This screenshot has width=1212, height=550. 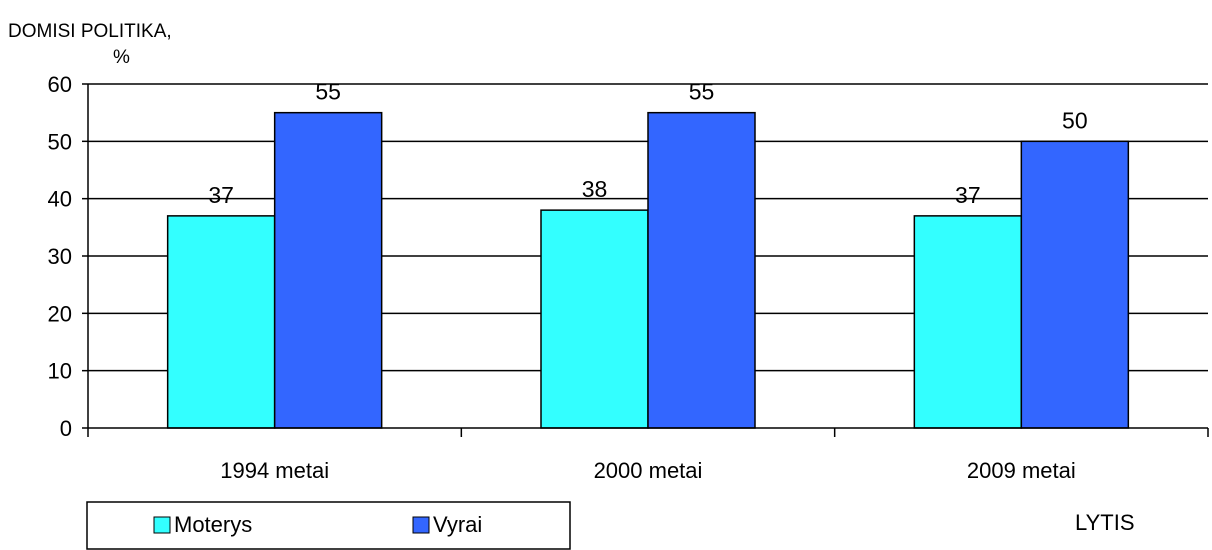 What do you see at coordinates (457, 524) in the screenshot?
I see `legend-label-vyrai: Vyrai` at bounding box center [457, 524].